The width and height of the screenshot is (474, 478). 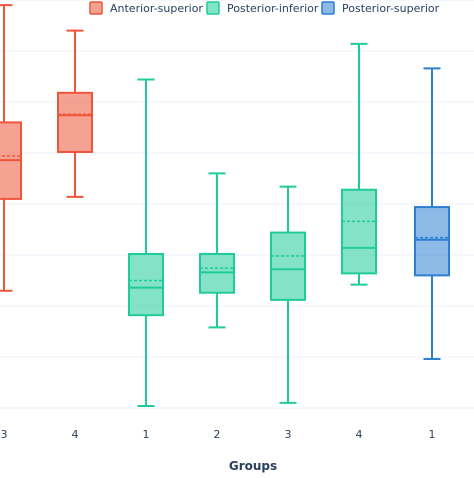 What do you see at coordinates (253, 466) in the screenshot?
I see `x-axis-title: Groups` at bounding box center [253, 466].